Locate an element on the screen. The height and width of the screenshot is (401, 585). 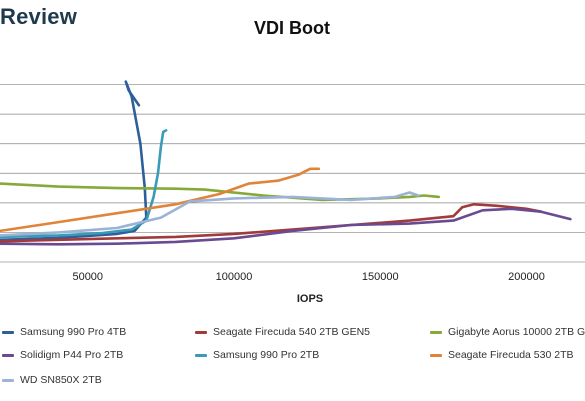
legend-label: Samsung 990 Pro 4TB is located at coordinates (73, 332).